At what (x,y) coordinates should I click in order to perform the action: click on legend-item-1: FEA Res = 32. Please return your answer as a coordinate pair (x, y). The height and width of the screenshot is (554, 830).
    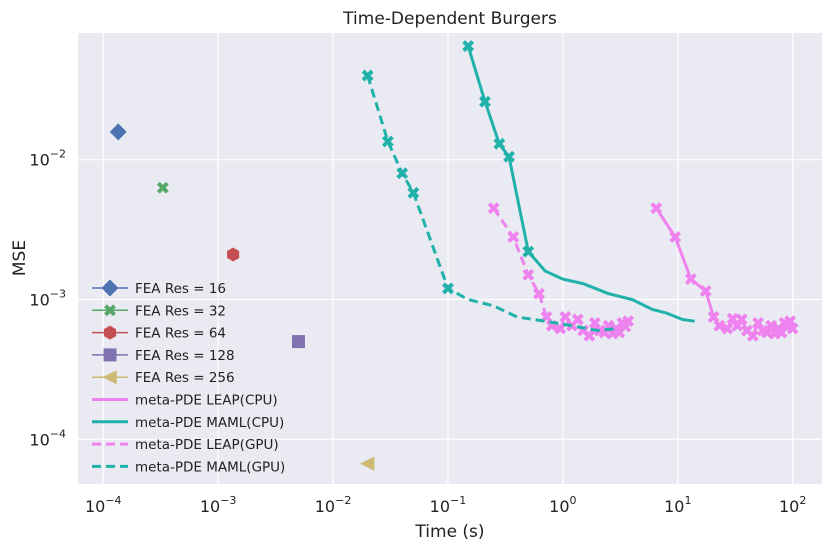
    Looking at the image, I should click on (159, 311).